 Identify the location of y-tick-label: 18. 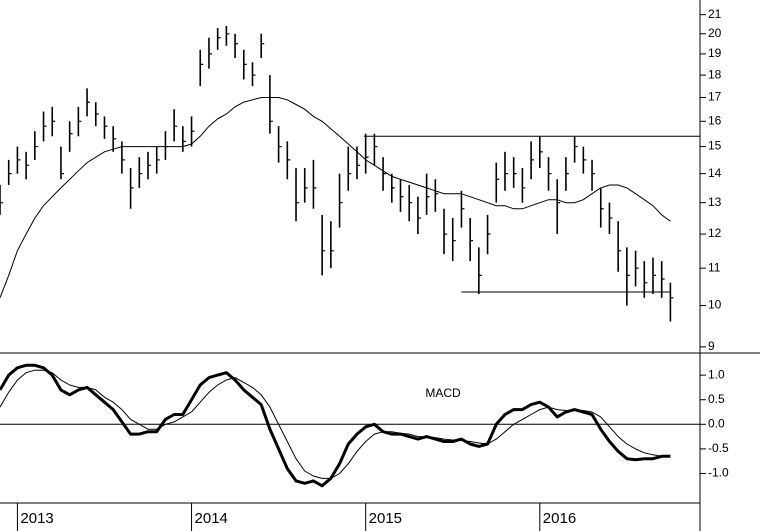
(715, 74).